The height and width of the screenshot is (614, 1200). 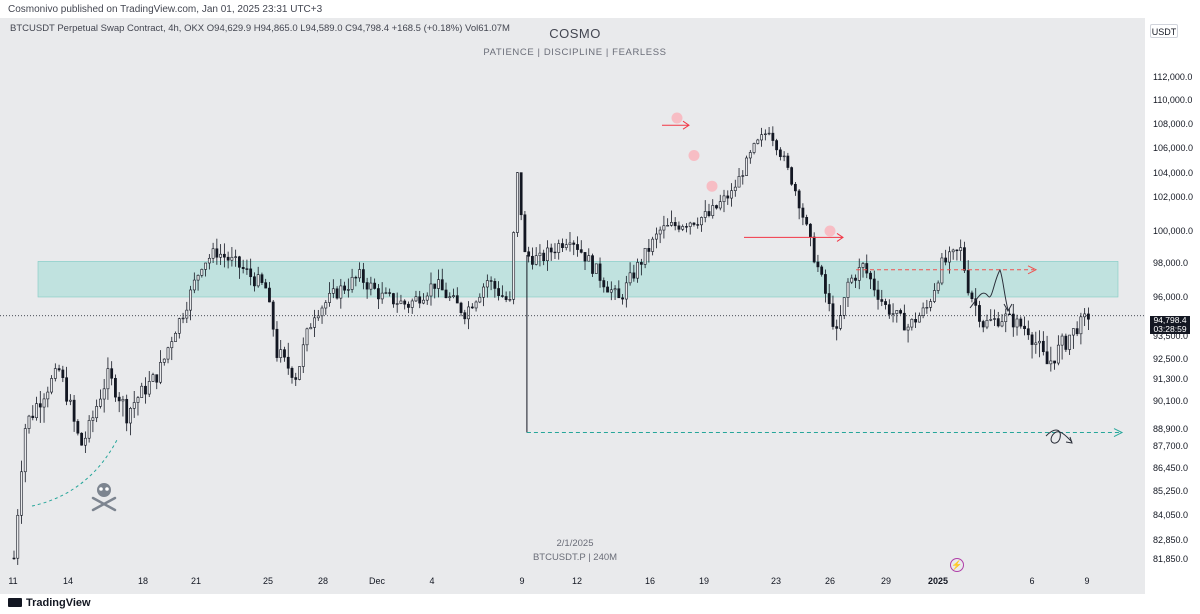 I want to click on price-tick-label: 84,050.0, so click(x=1170, y=515).